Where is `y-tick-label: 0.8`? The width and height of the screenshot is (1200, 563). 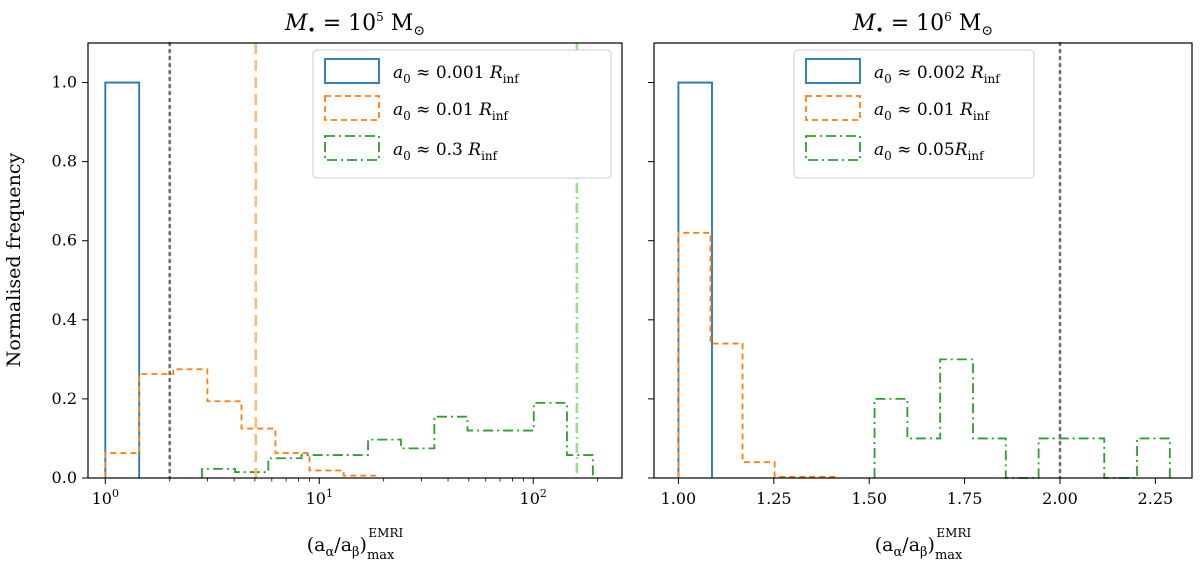
y-tick-label: 0.8 is located at coordinates (64, 161).